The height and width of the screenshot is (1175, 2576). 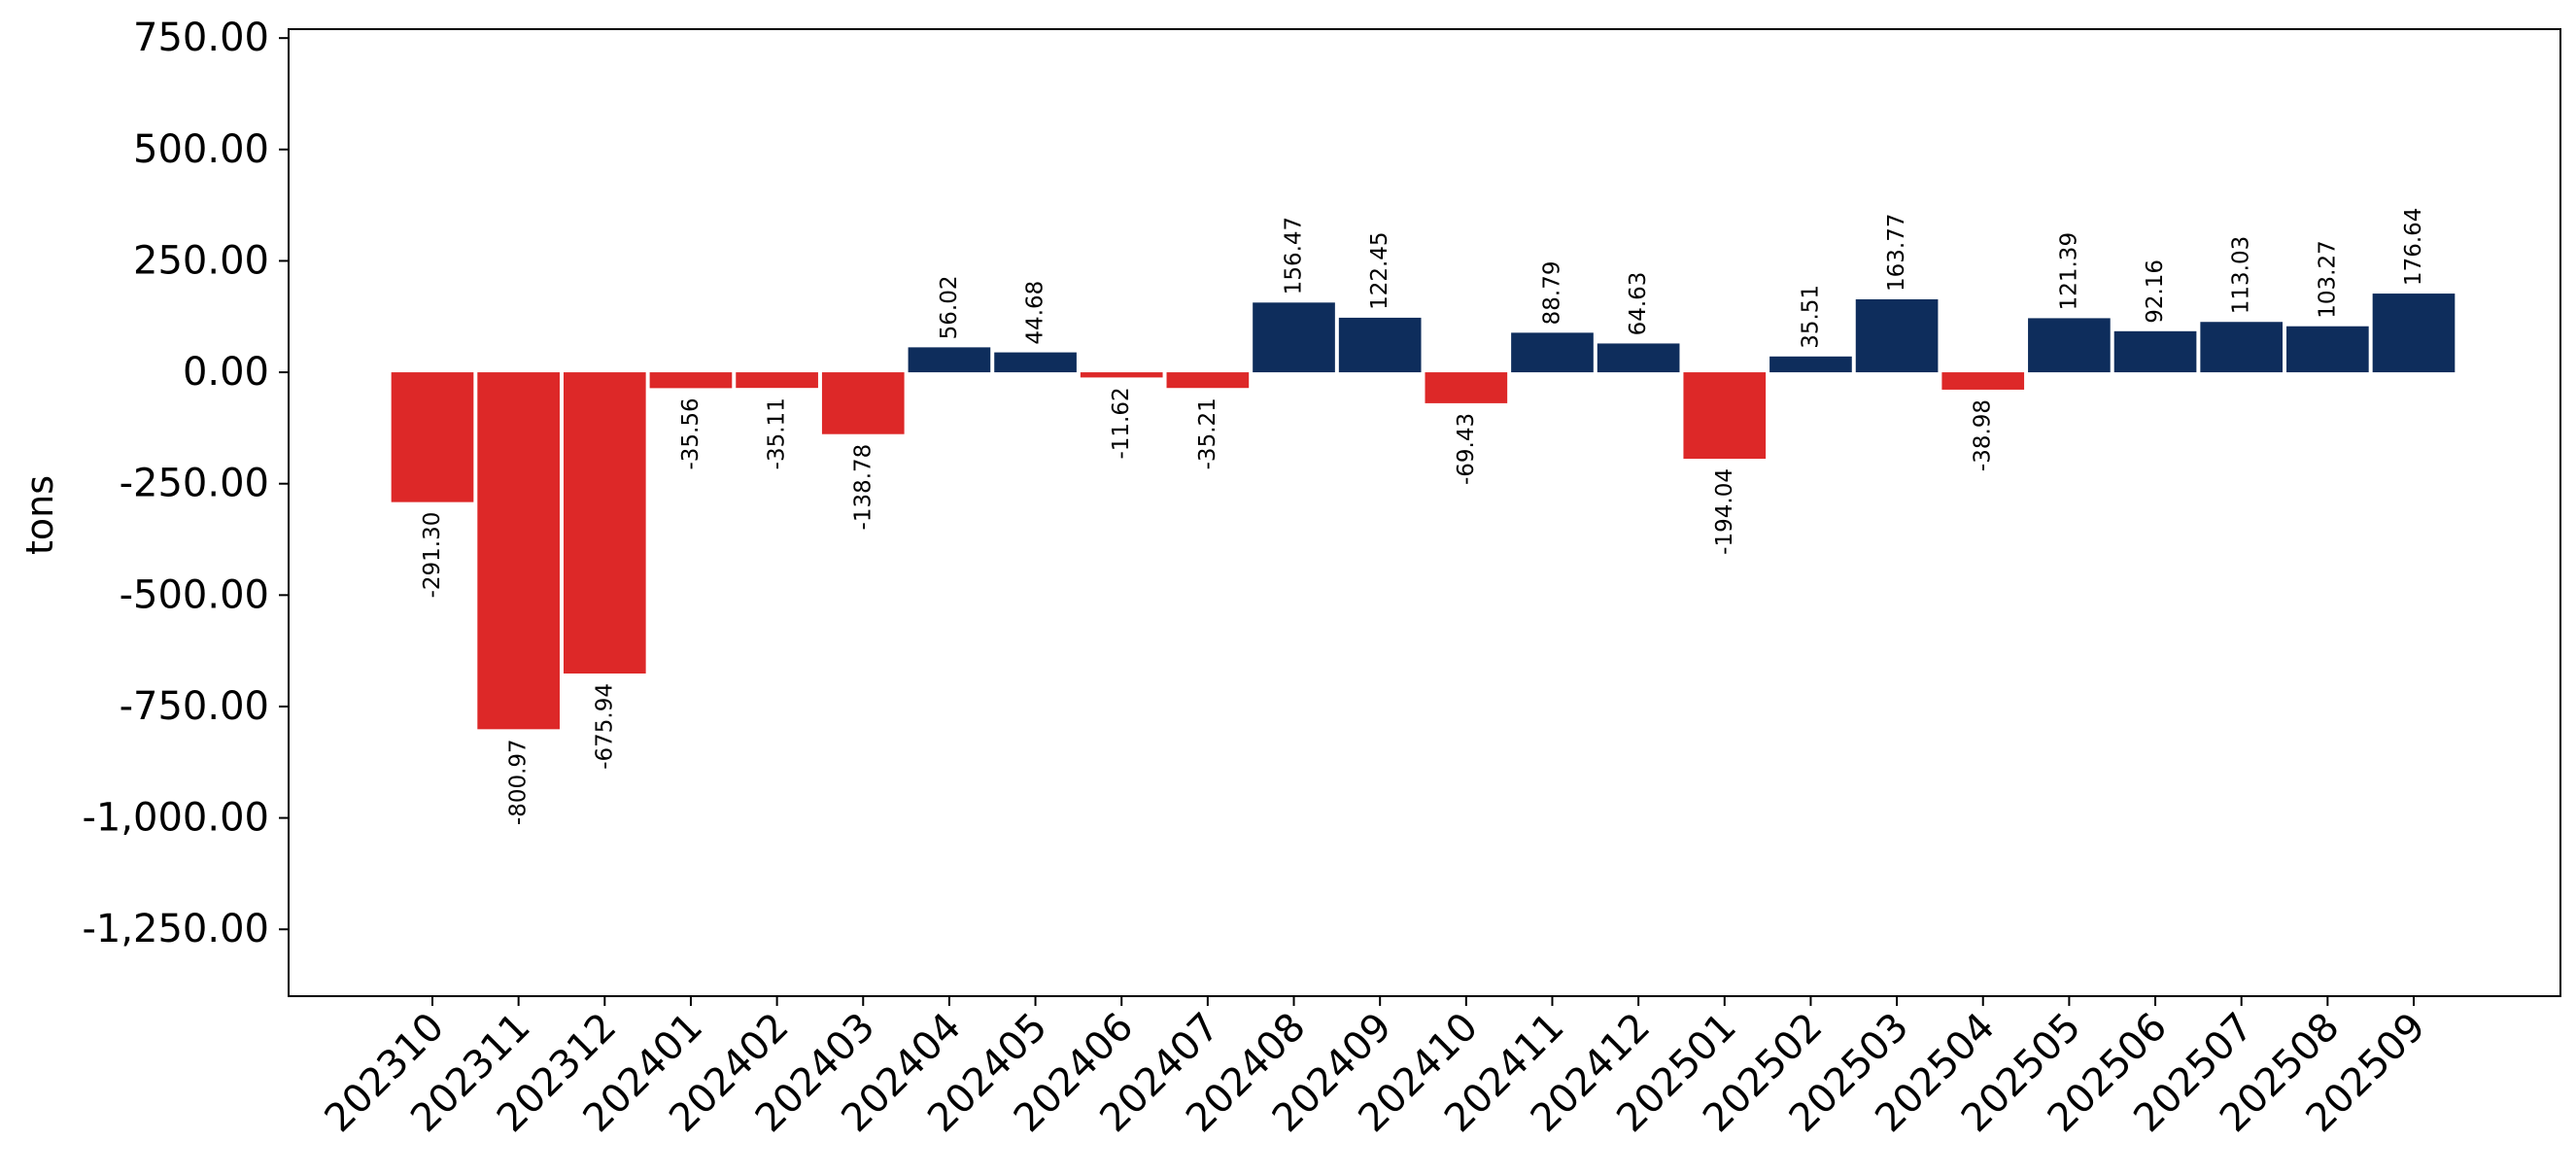 I want to click on data-label-202403: -138.78, so click(x=863, y=487).